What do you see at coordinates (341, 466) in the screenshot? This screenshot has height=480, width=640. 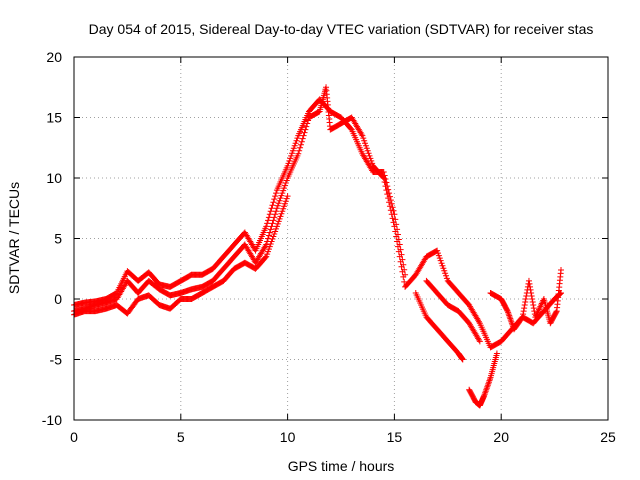 I see `x-axis-label: GPS time / hours` at bounding box center [341, 466].